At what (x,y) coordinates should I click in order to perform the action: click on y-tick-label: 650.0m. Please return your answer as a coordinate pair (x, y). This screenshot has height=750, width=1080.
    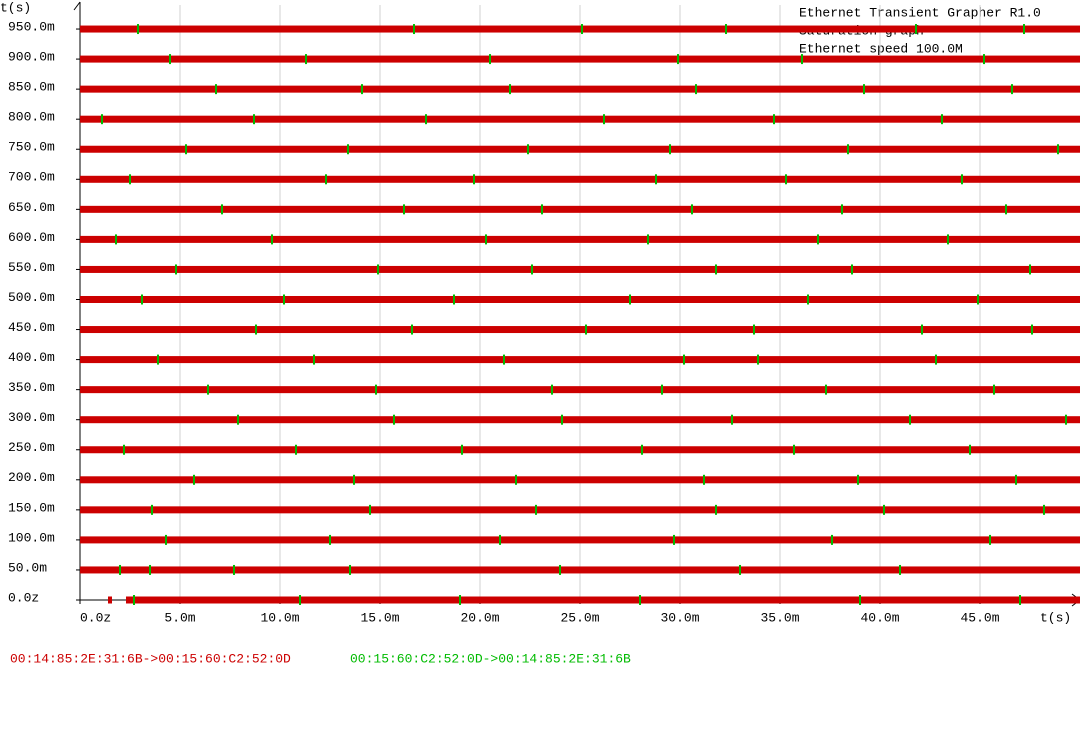
    Looking at the image, I should click on (31, 207).